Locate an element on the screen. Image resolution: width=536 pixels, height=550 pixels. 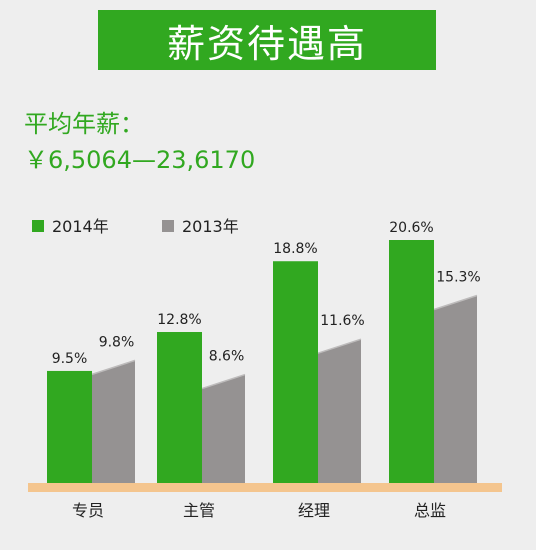
data-label-2014-2: 18.8% is located at coordinates (295, 249).